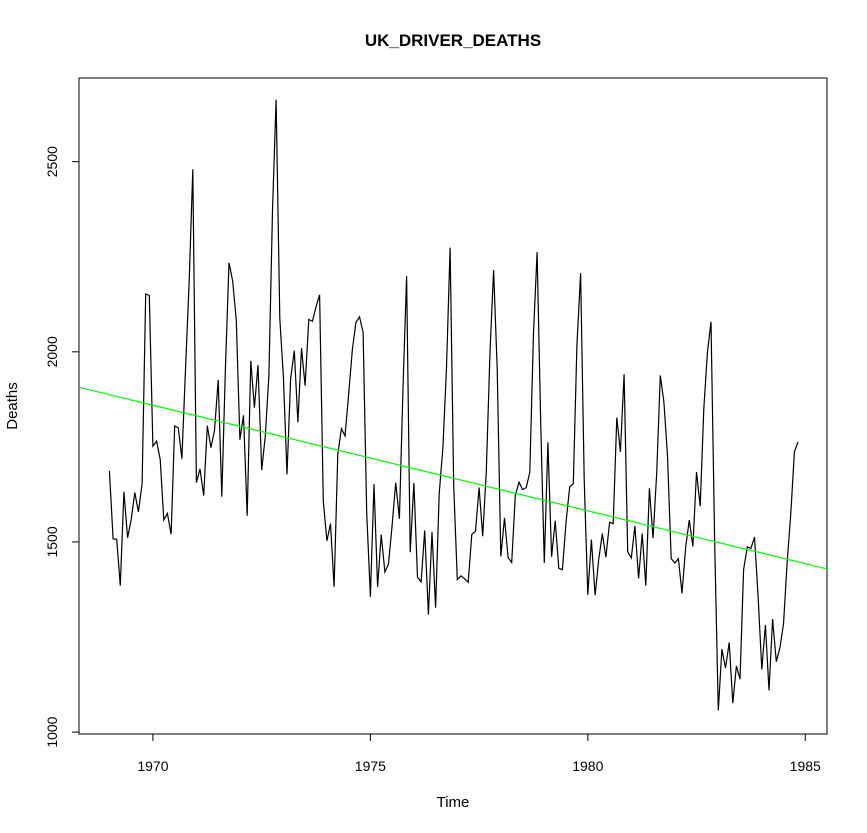 This screenshot has width=867, height=833. Describe the element at coordinates (453, 802) in the screenshot. I see `x-axis-label: Time` at that location.